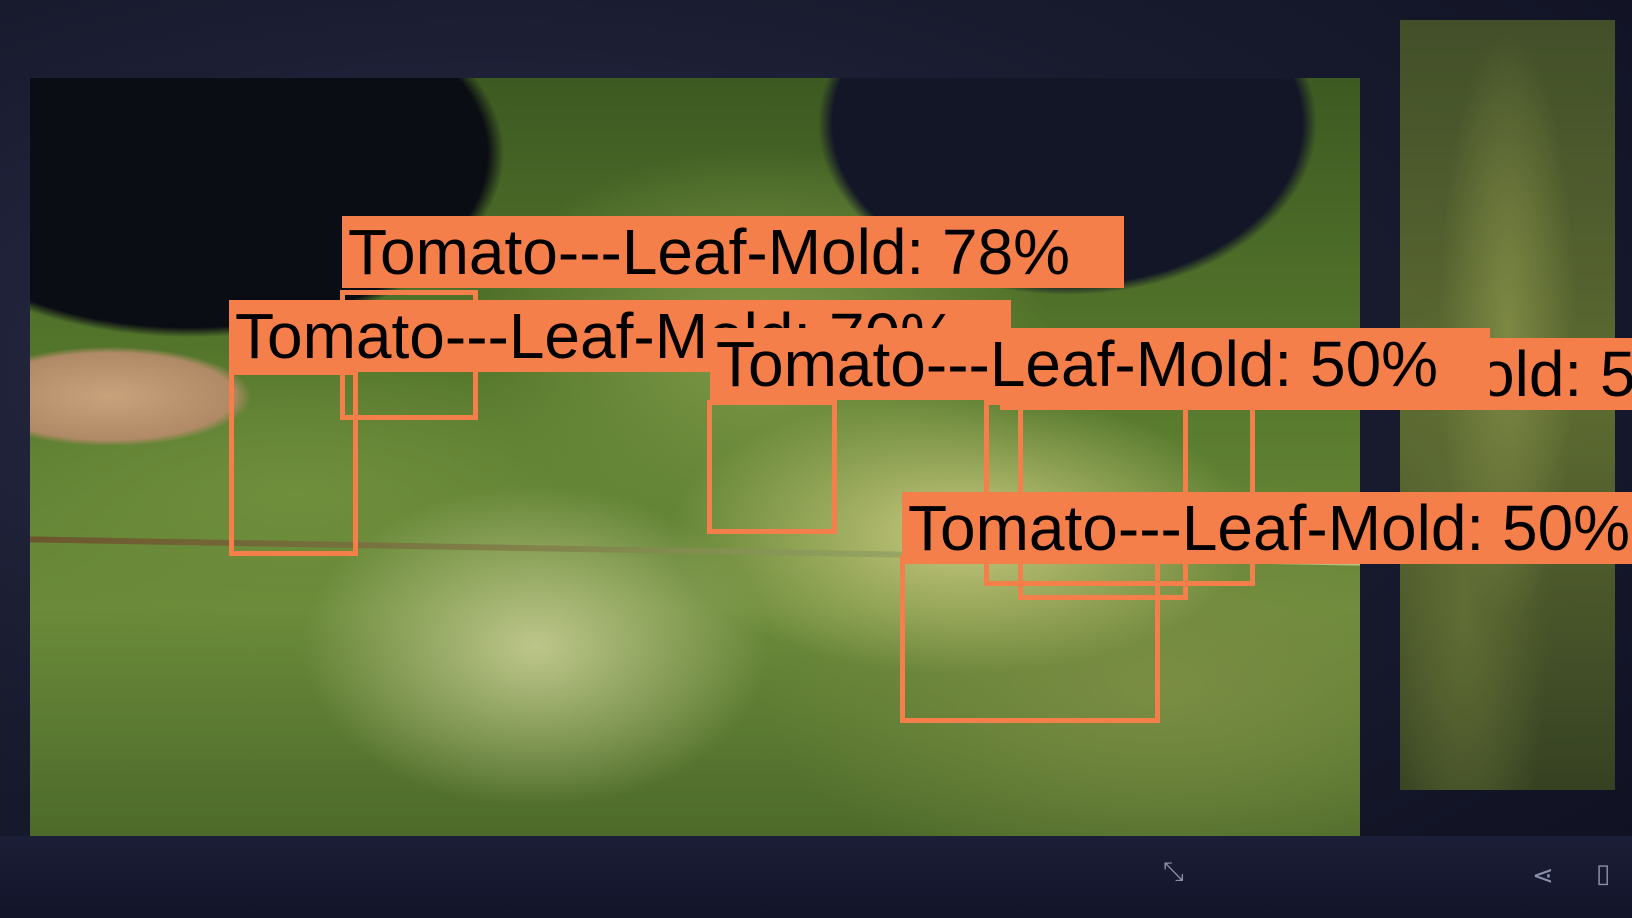 The height and width of the screenshot is (918, 1632). Describe the element at coordinates (1267, 528) in the screenshot. I see `detection-label-5: Tomato---Leaf-Mold: 50%` at that location.